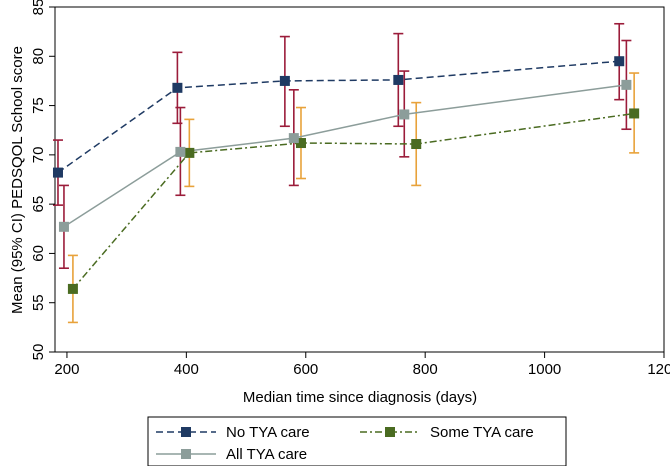 The width and height of the screenshot is (670, 466). What do you see at coordinates (482, 432) in the screenshot?
I see `legend-label: Some TYA care` at bounding box center [482, 432].